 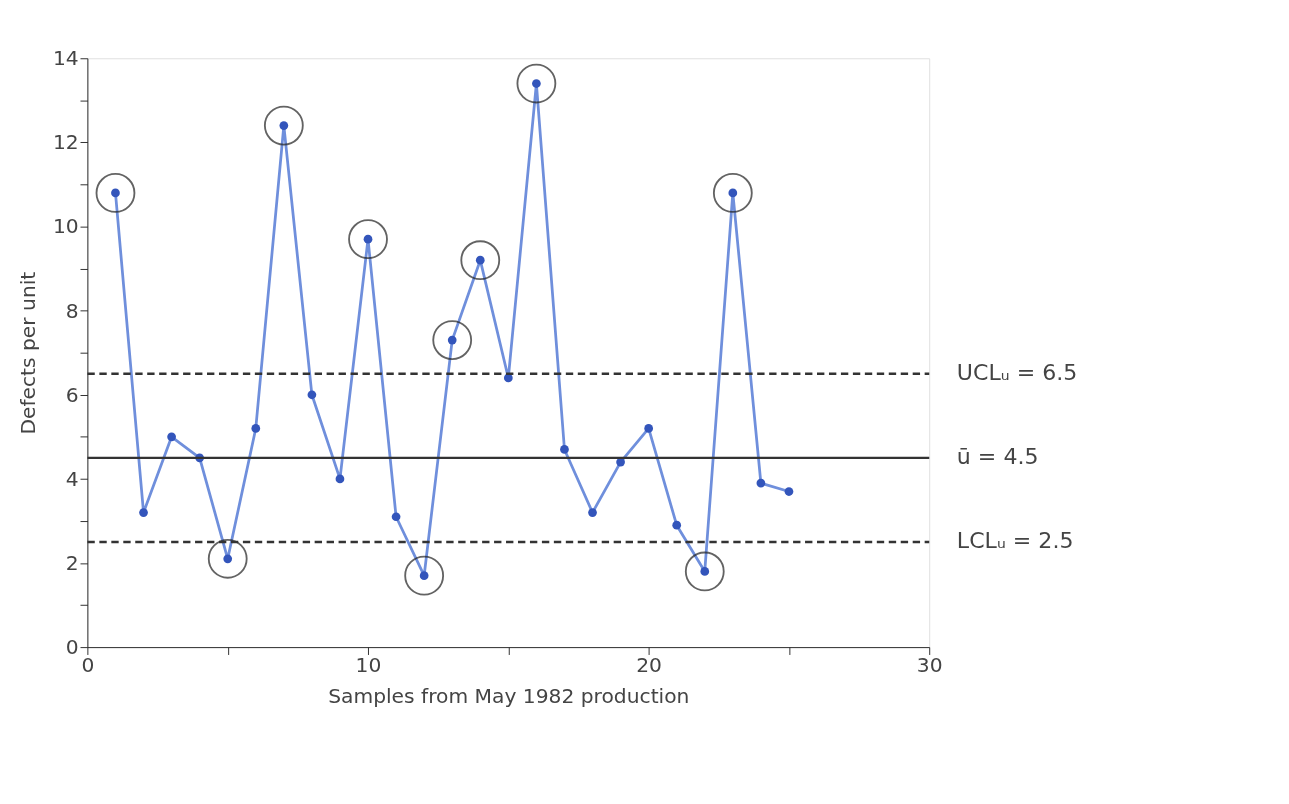 What do you see at coordinates (65, 58) in the screenshot?
I see `y-tick-label: 14` at bounding box center [65, 58].